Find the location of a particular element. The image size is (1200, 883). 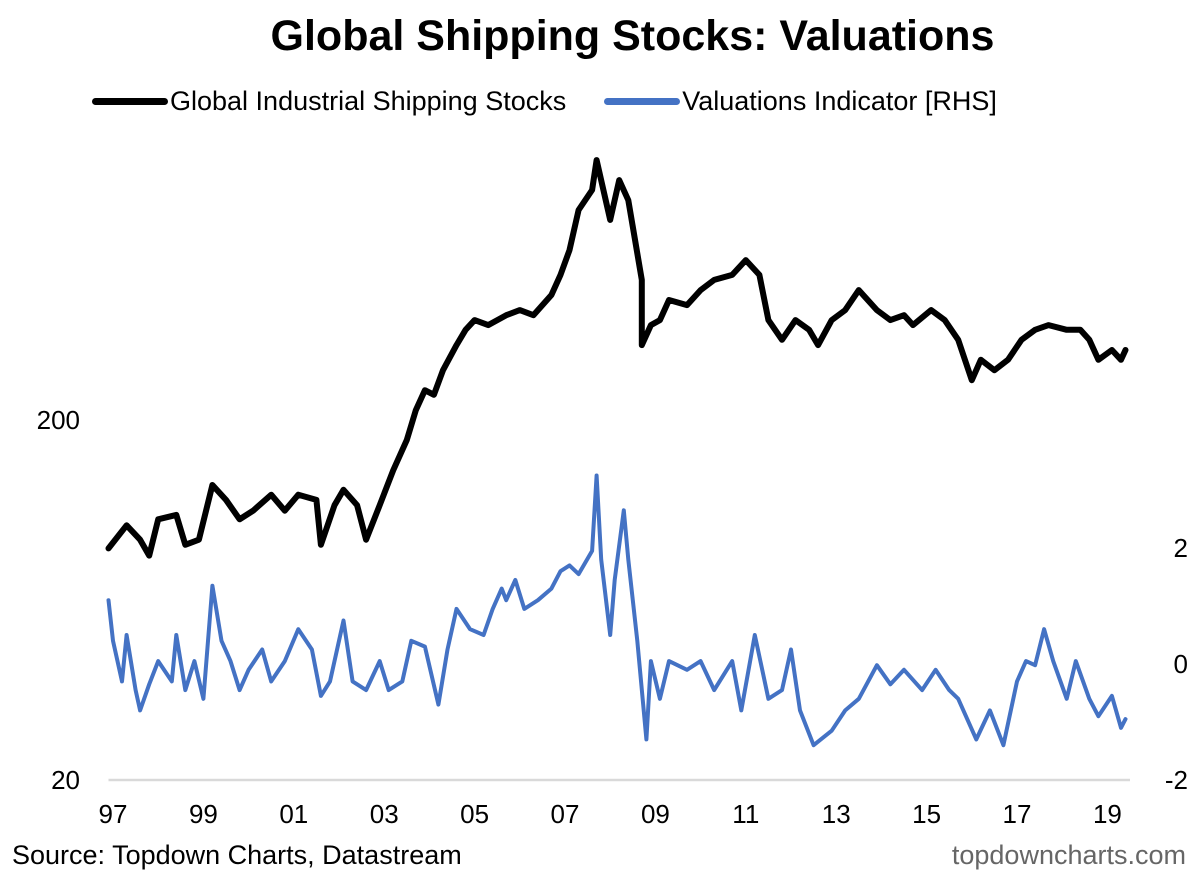

x-tick-label: 97 is located at coordinates (113, 814).